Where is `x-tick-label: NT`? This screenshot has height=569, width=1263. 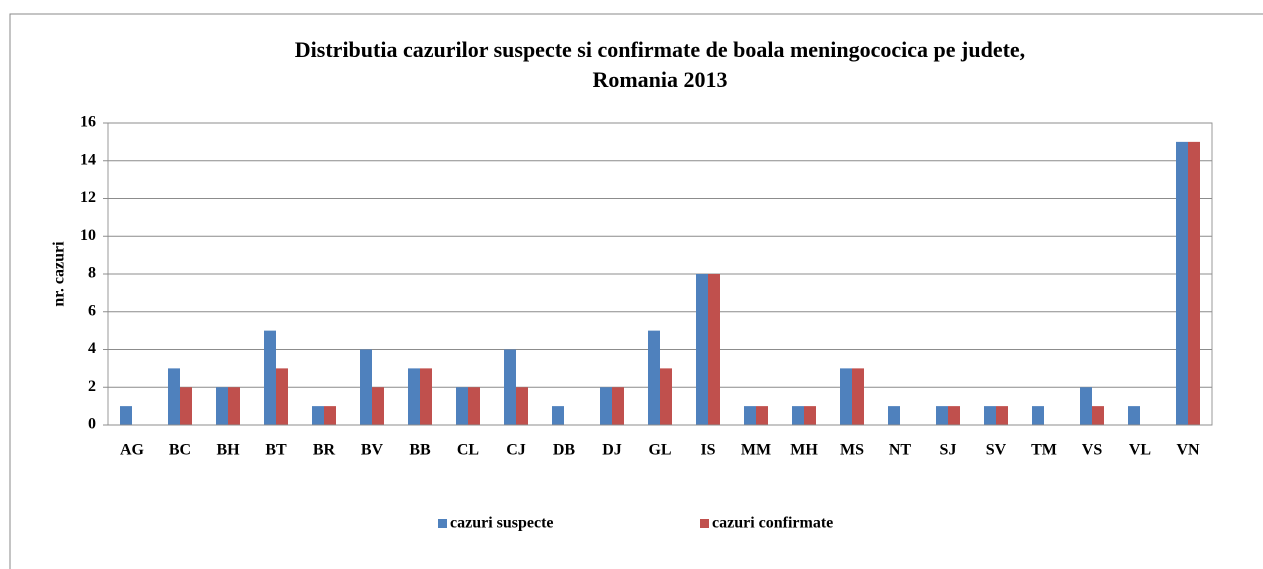
x-tick-label: NT is located at coordinates (900, 450).